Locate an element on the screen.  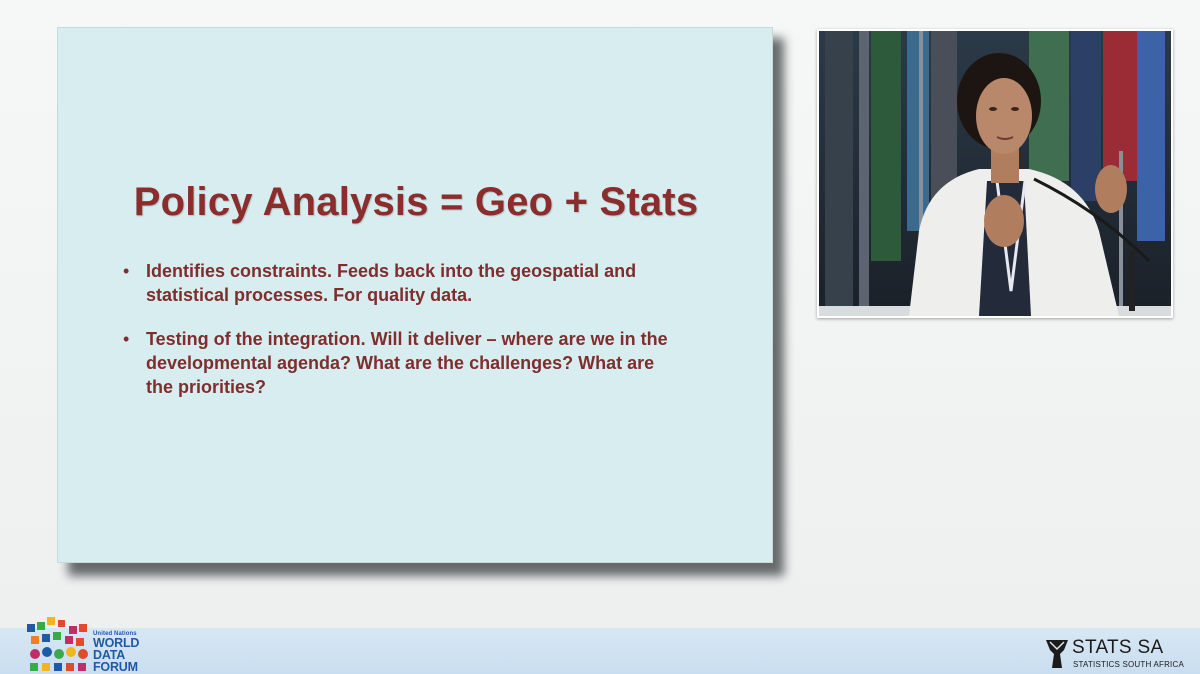
wdf-line-world: WORLD is located at coordinates (116, 643).